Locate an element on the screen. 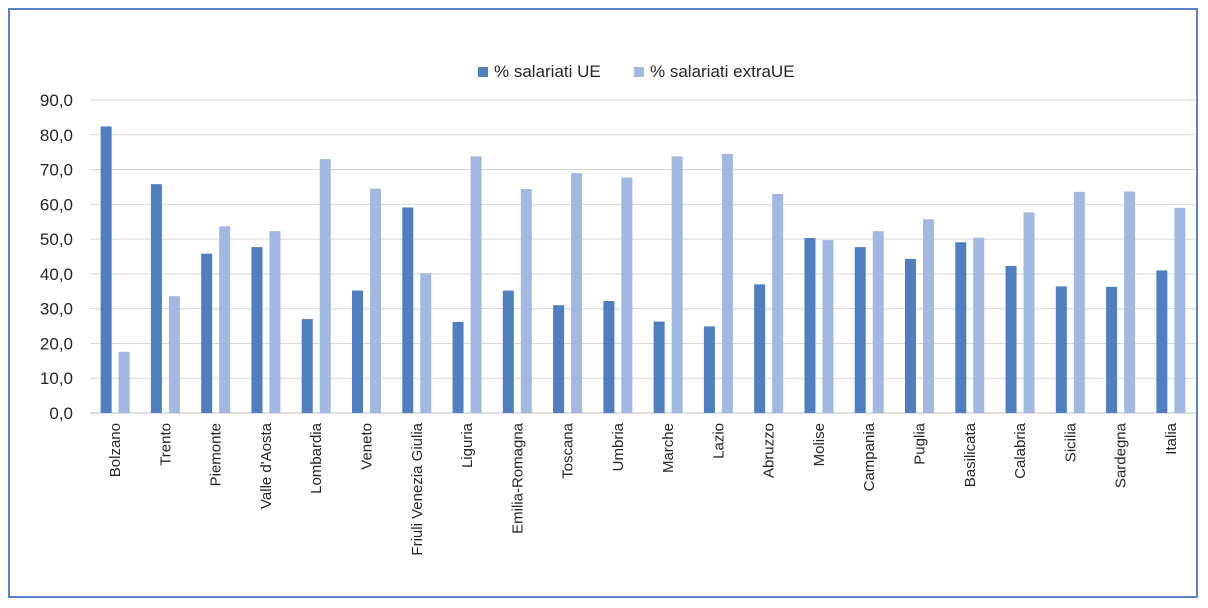  x-category-label: Lombardia is located at coordinates (316, 458).